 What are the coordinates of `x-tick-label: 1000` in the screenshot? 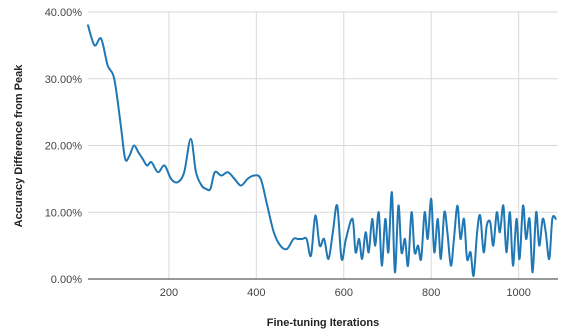 It's located at (518, 293).